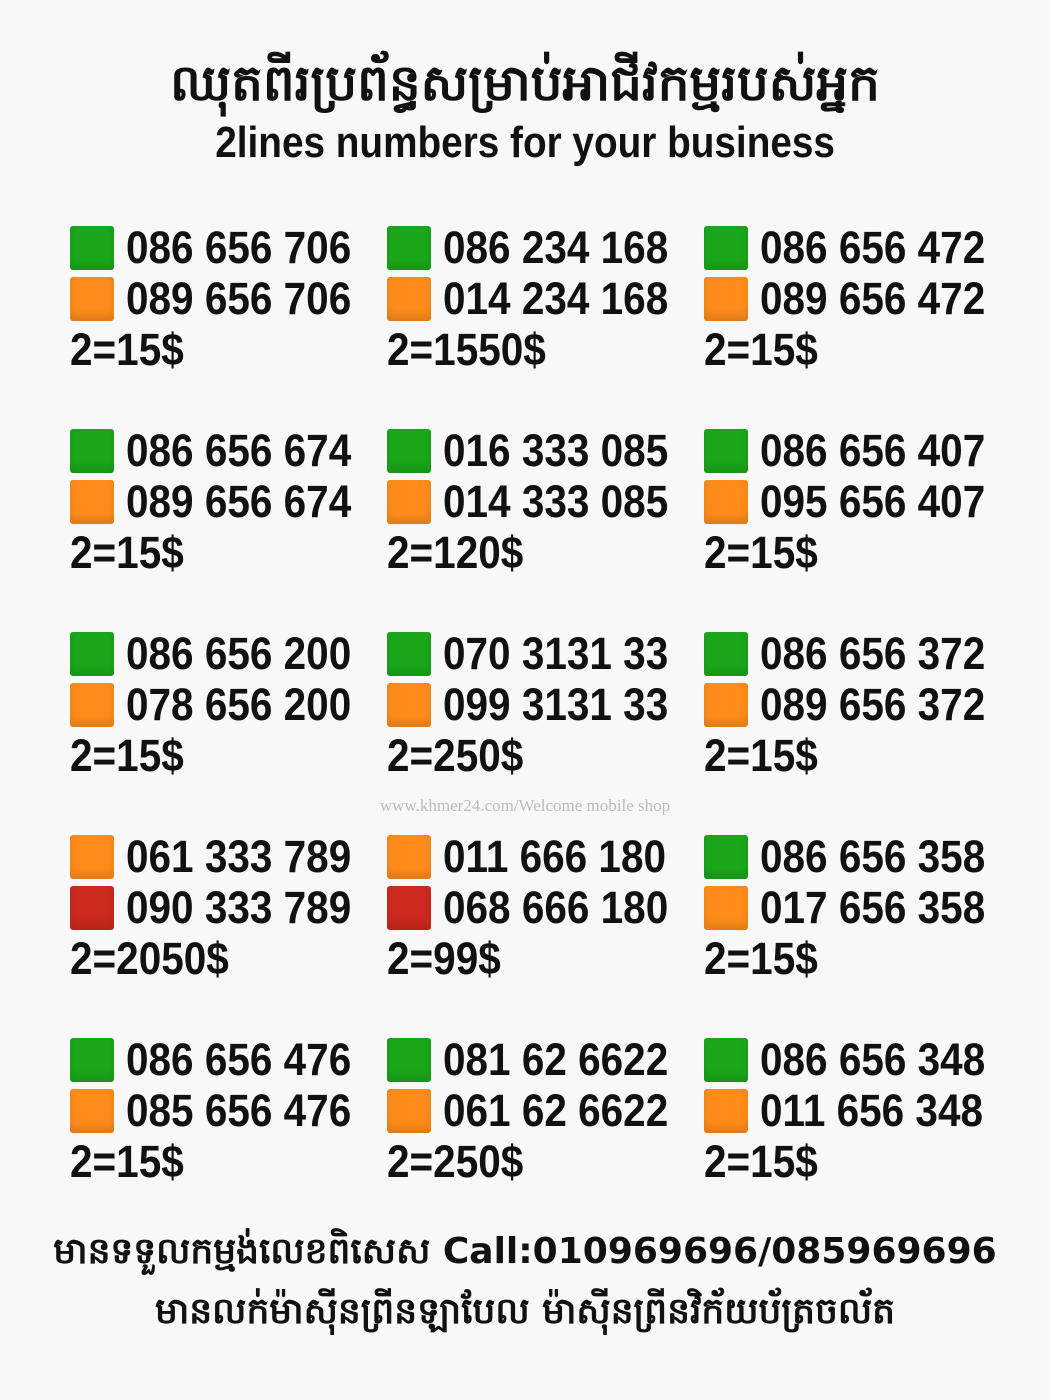 The width and height of the screenshot is (1050, 1400). I want to click on phone-number: 014 333 085, so click(556, 501).